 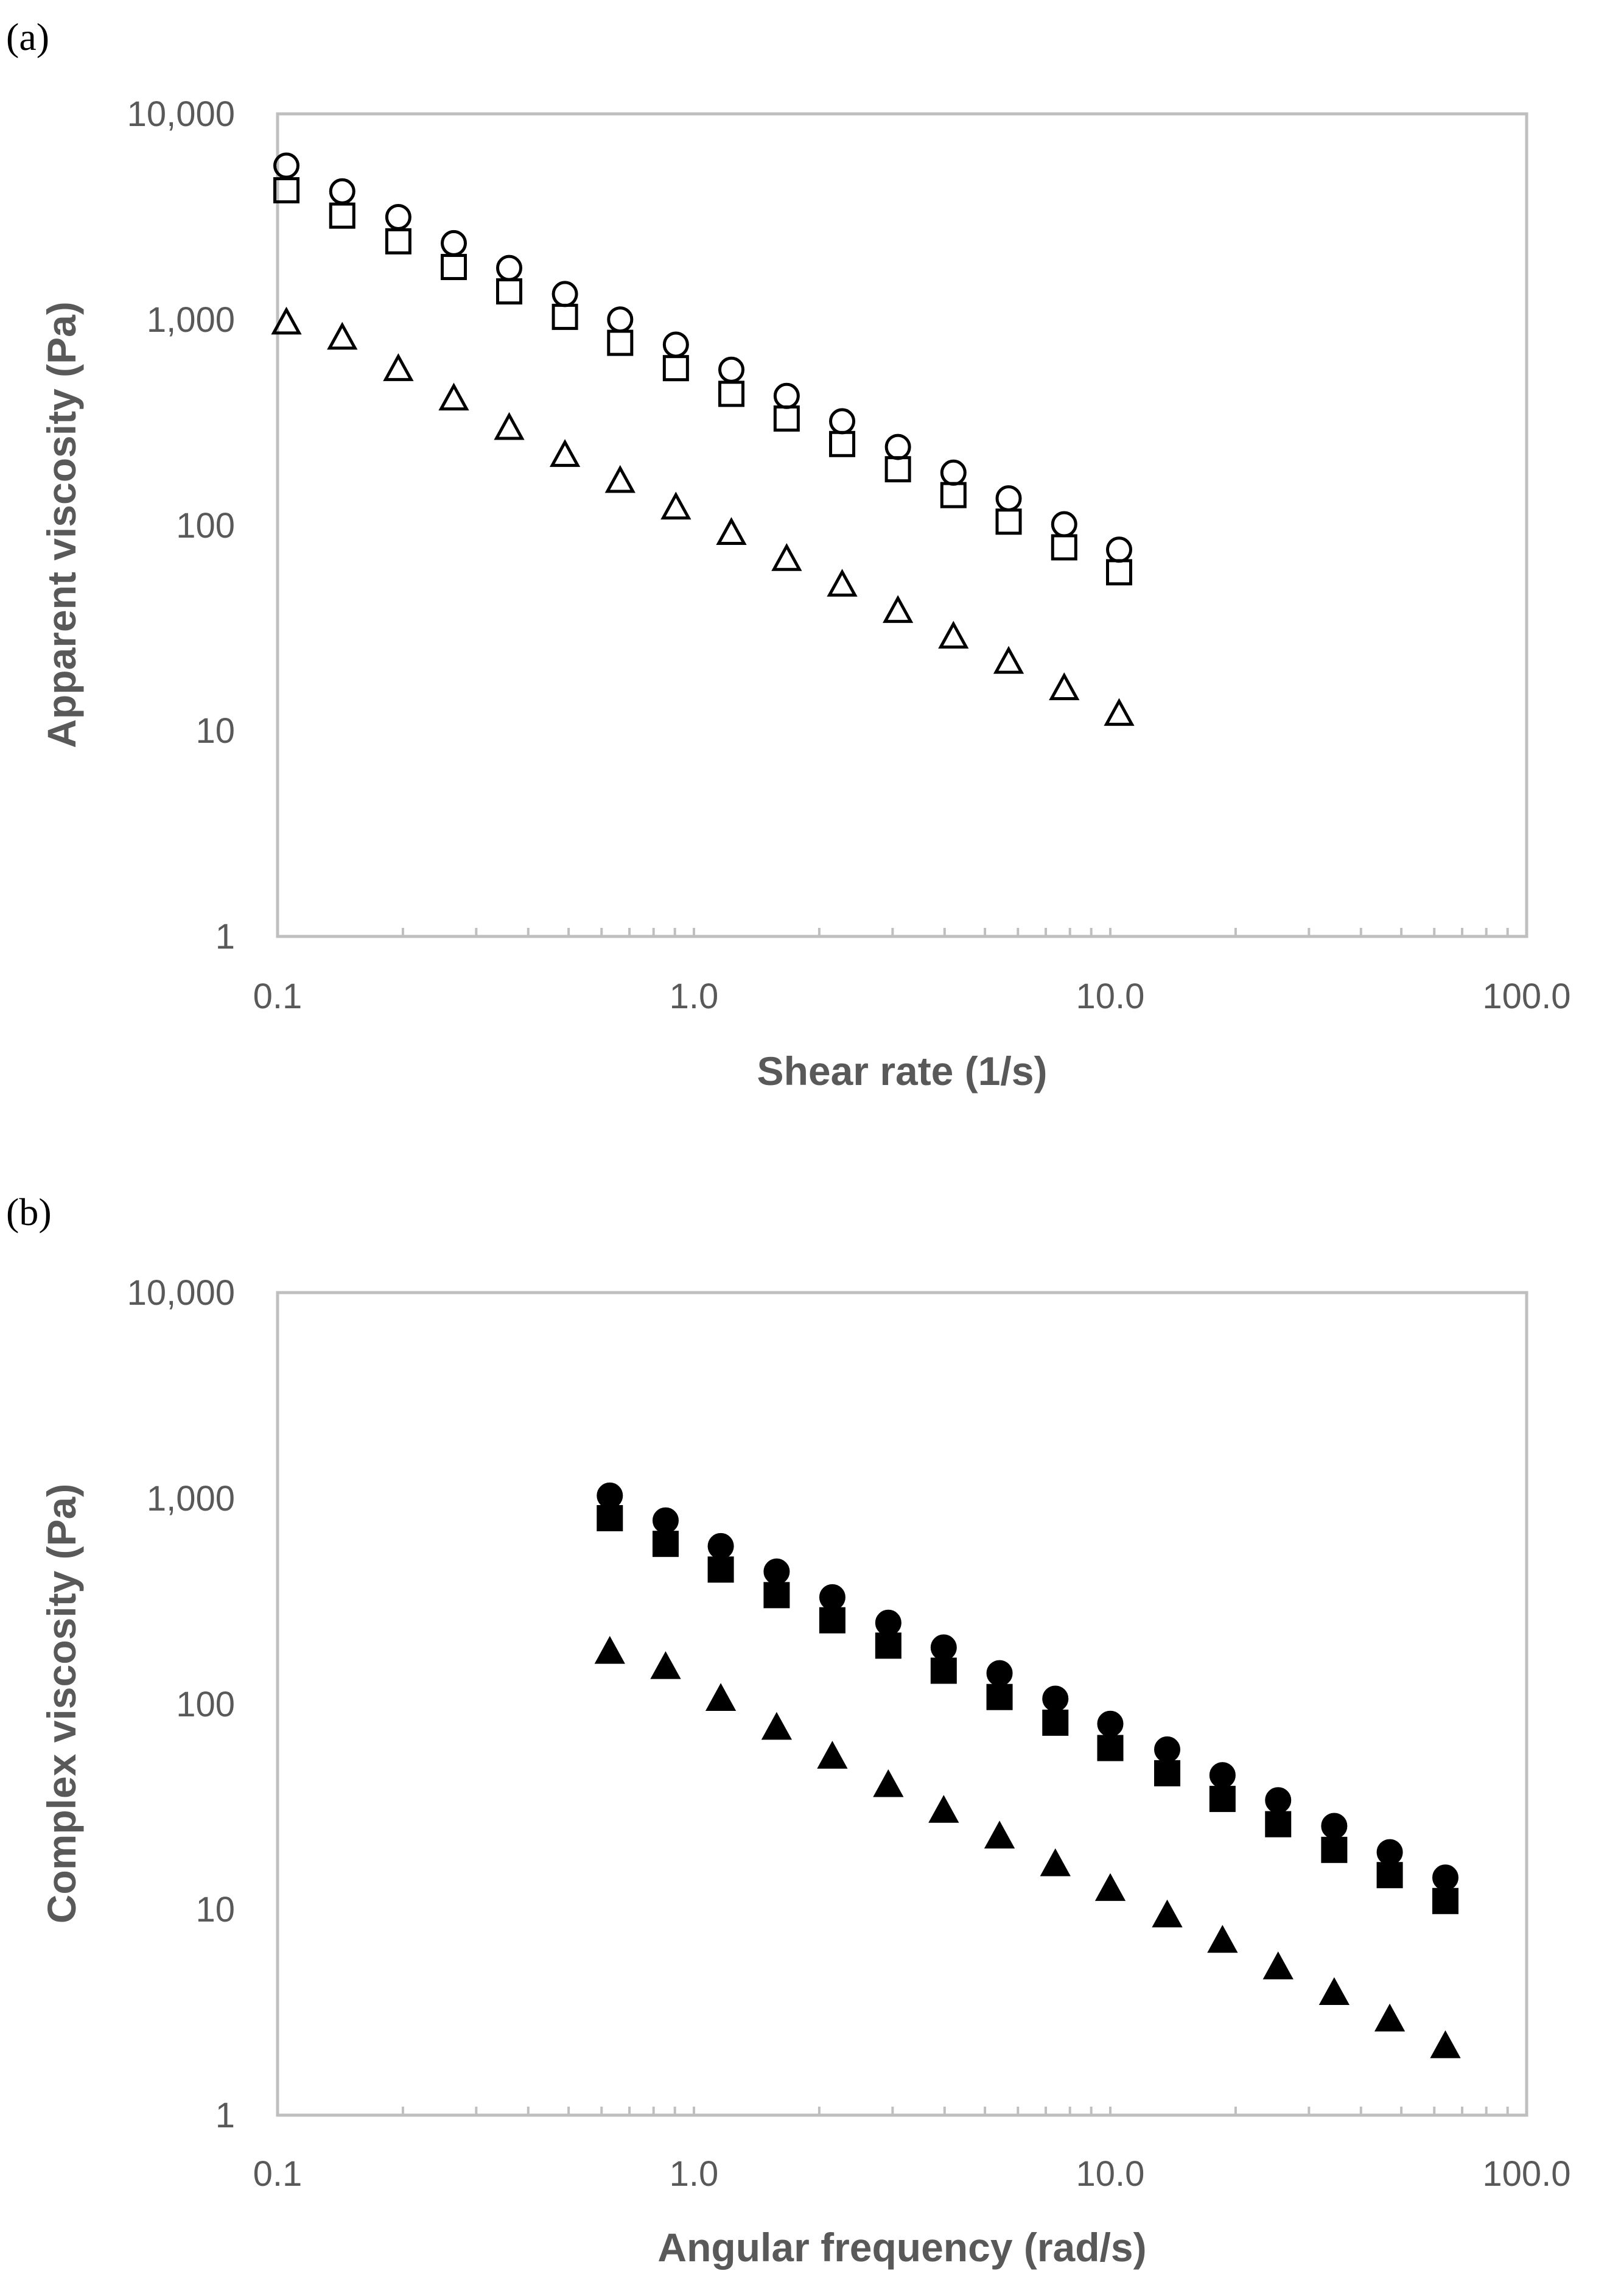 I want to click on panel-label: (b), so click(x=29, y=1212).